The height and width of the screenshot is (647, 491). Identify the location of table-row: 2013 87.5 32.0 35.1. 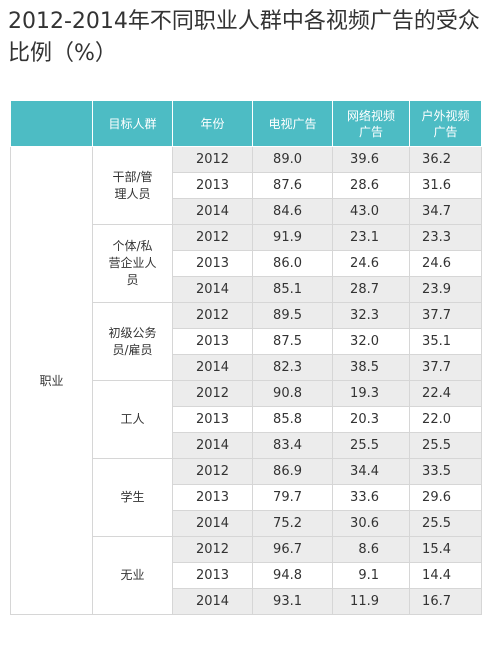
(246, 341).